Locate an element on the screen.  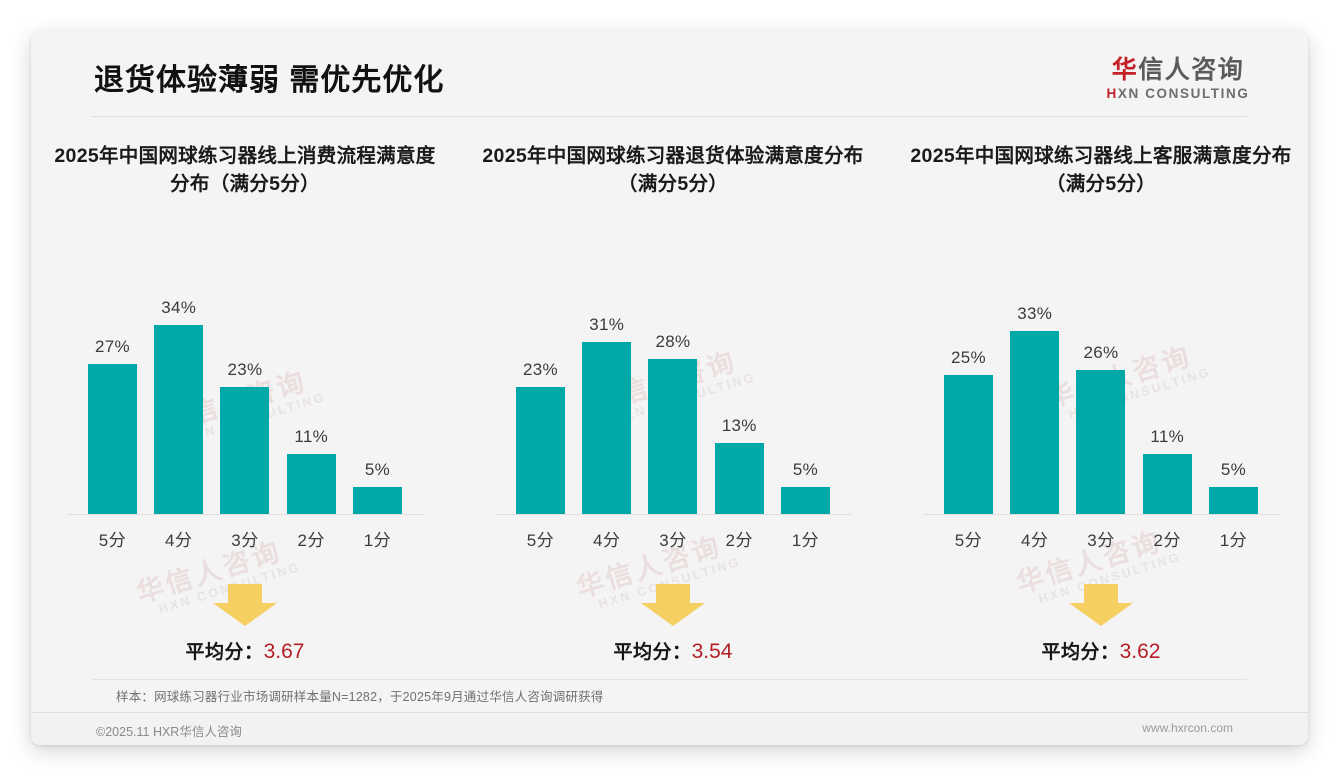
brand-logo-en-accent: H is located at coordinates (1112, 93).